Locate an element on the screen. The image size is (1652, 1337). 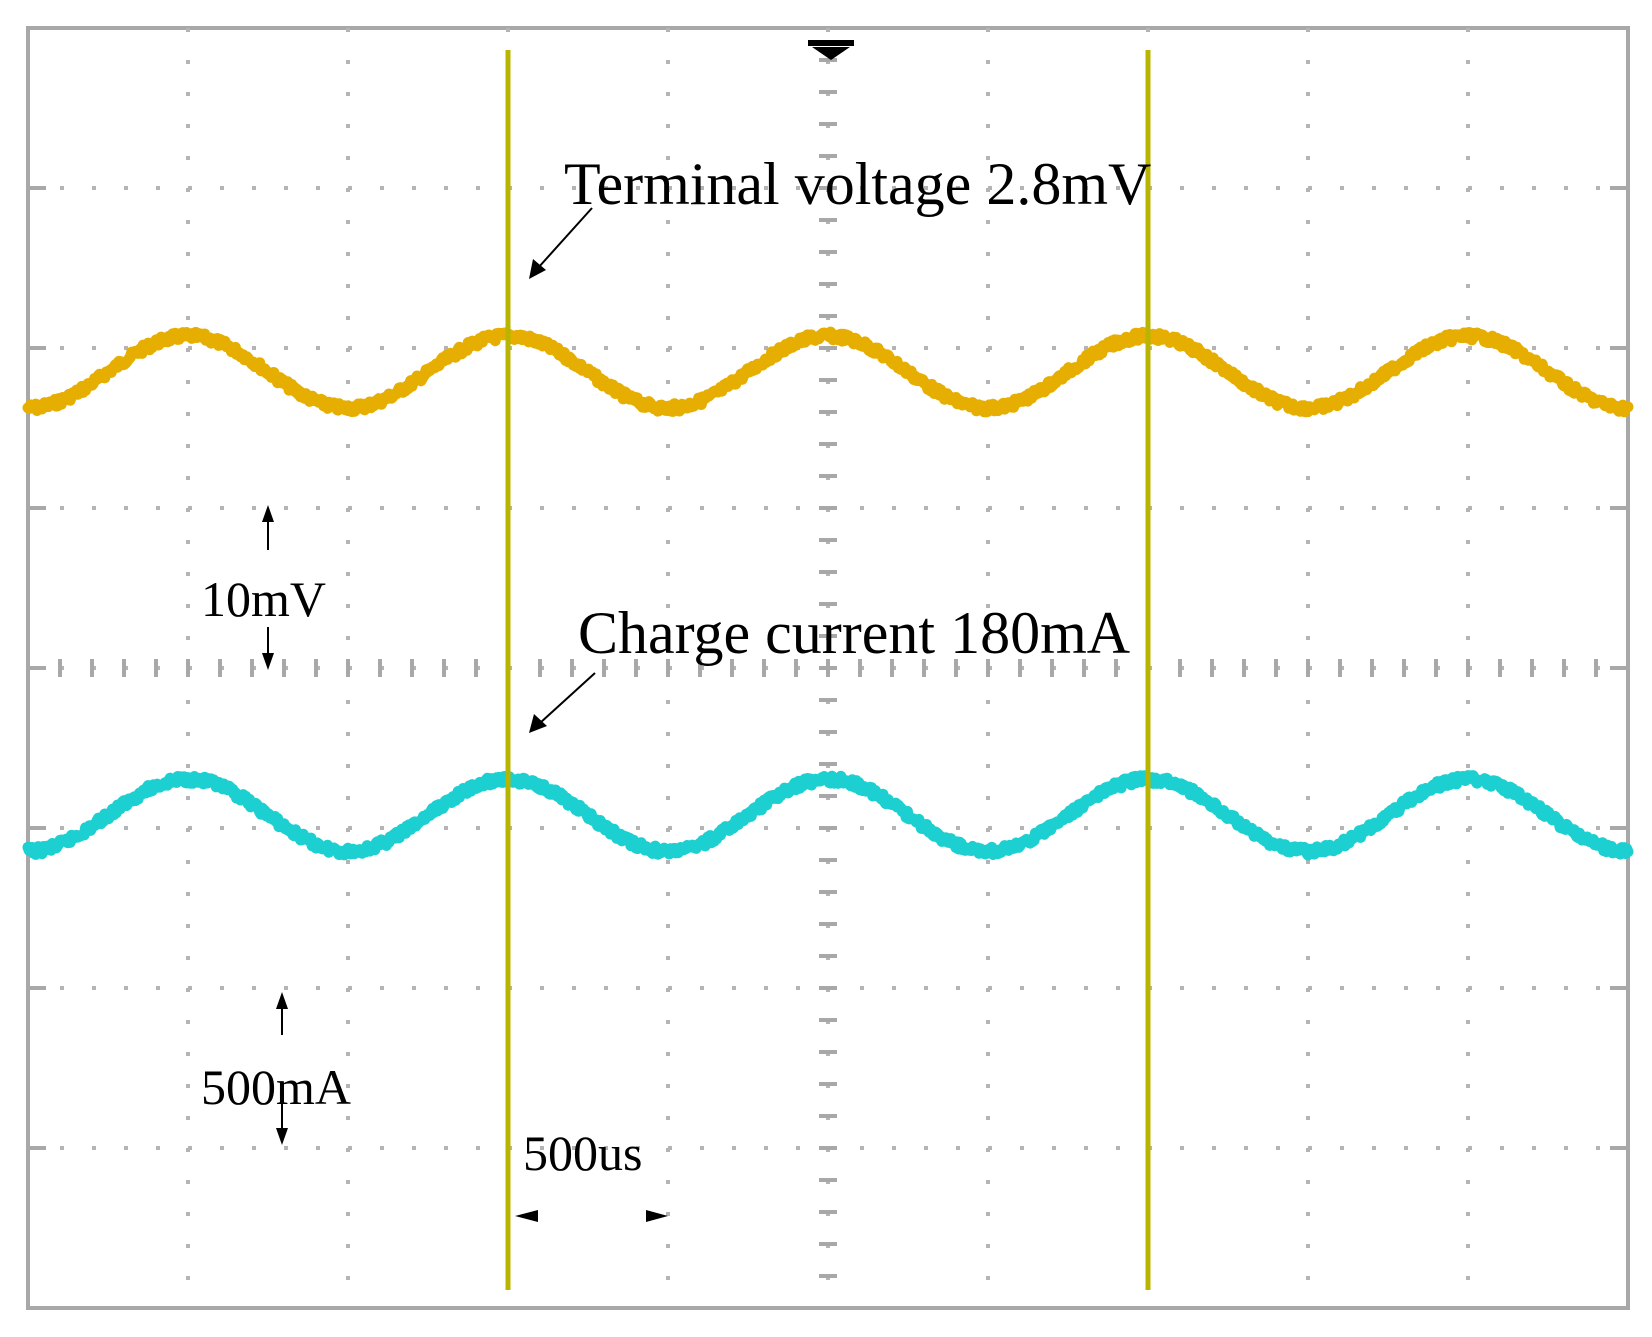
time-scale-left-arrowhead is located at coordinates (526, 1216).